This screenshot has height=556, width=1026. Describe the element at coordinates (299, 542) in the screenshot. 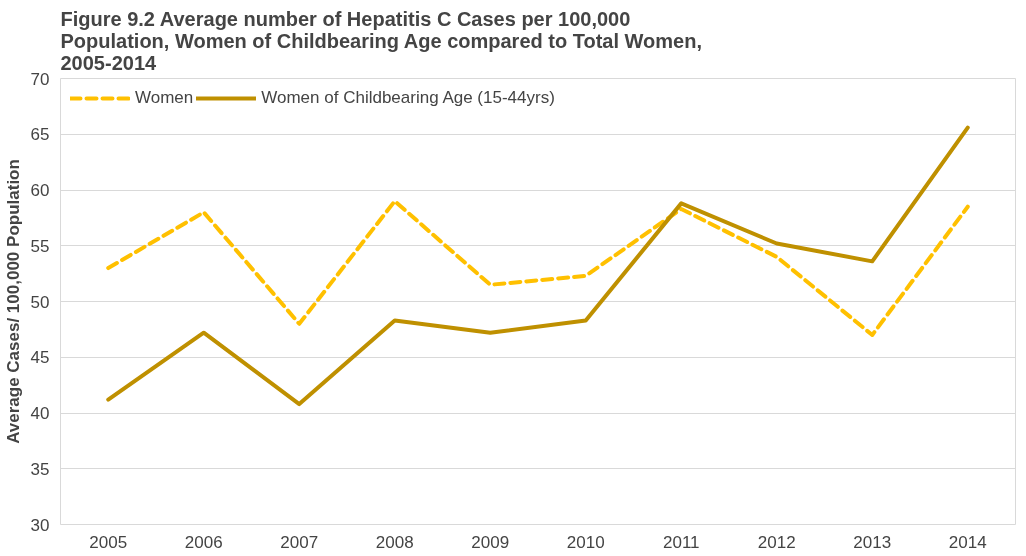

I see `x-tick-label: 2007` at that location.